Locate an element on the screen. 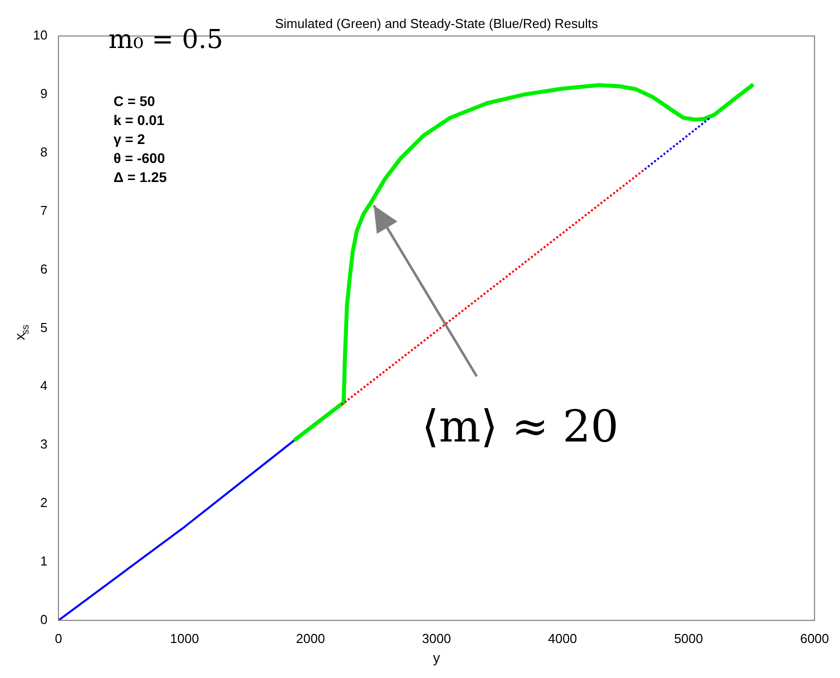 The width and height of the screenshot is (840, 678). x-tick-label: 2000 is located at coordinates (310, 638).